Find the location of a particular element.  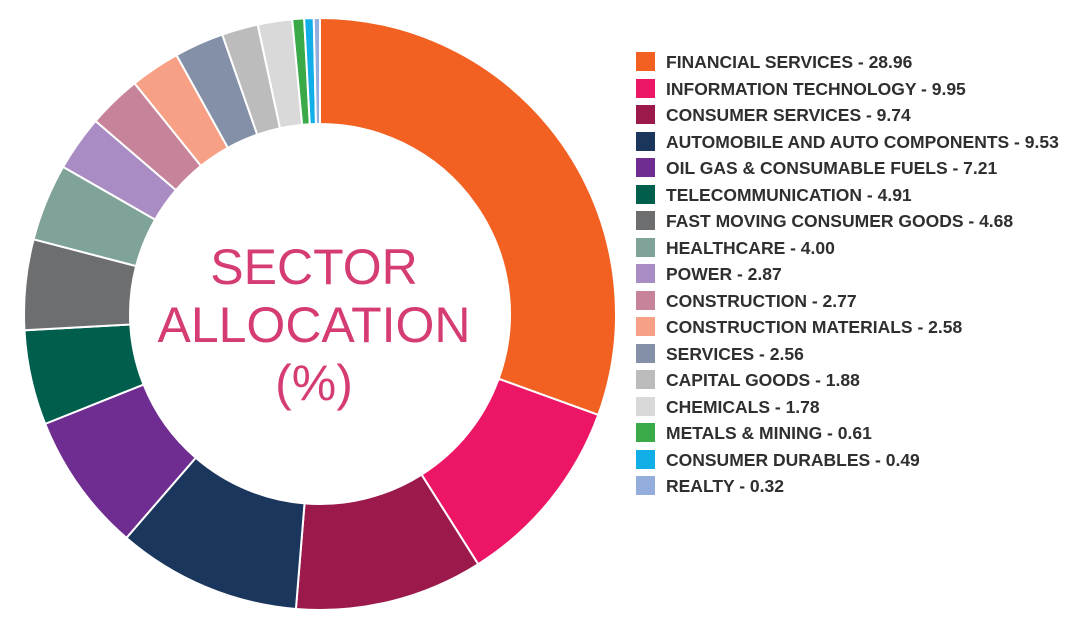

legend-item: CHEMICALS - 1.78 is located at coordinates (852, 407).